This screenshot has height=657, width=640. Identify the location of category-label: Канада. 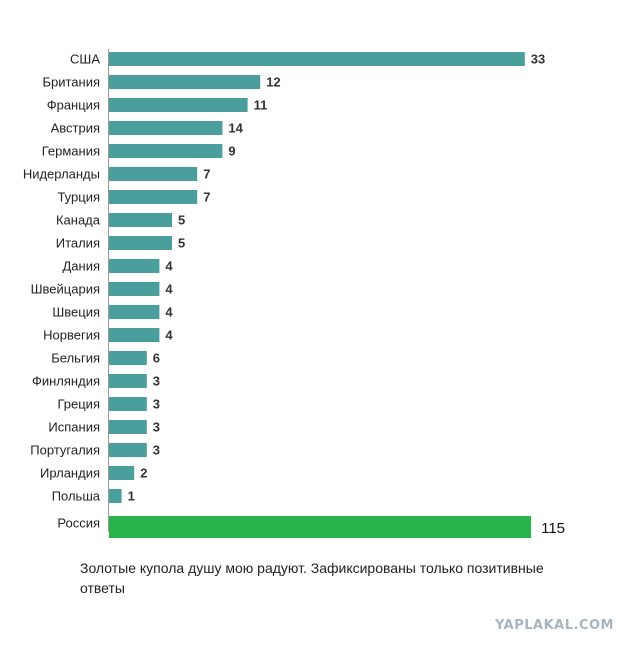
(78, 219).